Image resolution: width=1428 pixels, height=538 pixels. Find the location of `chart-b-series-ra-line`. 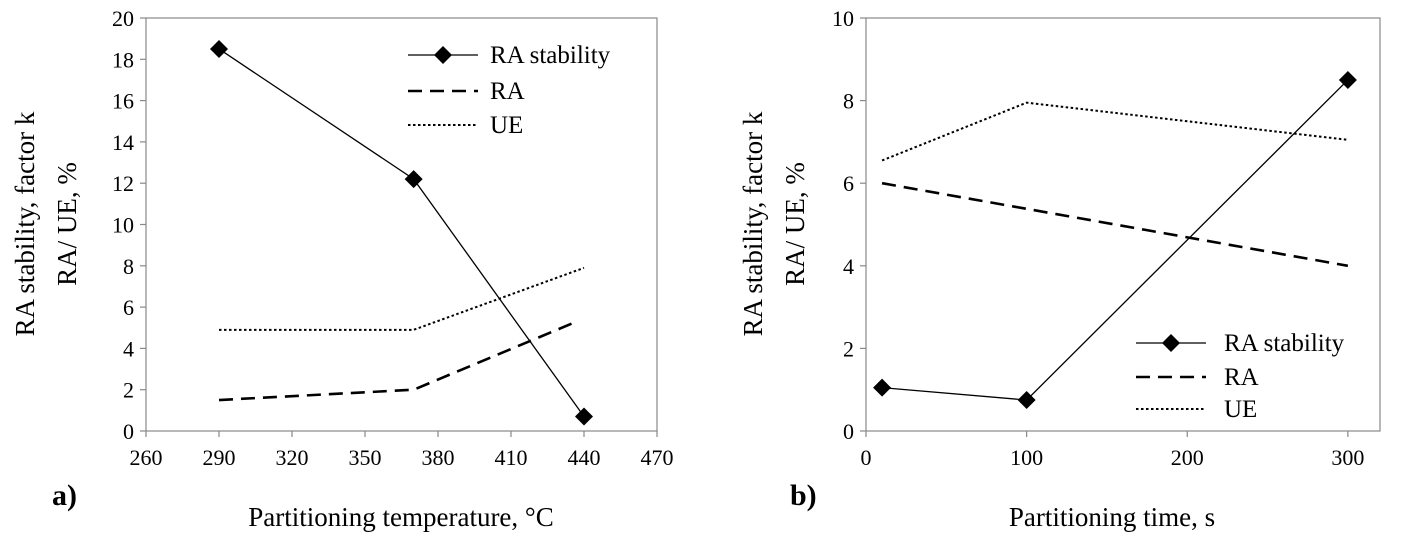

chart-b-series-ra-line is located at coordinates (1115, 224).